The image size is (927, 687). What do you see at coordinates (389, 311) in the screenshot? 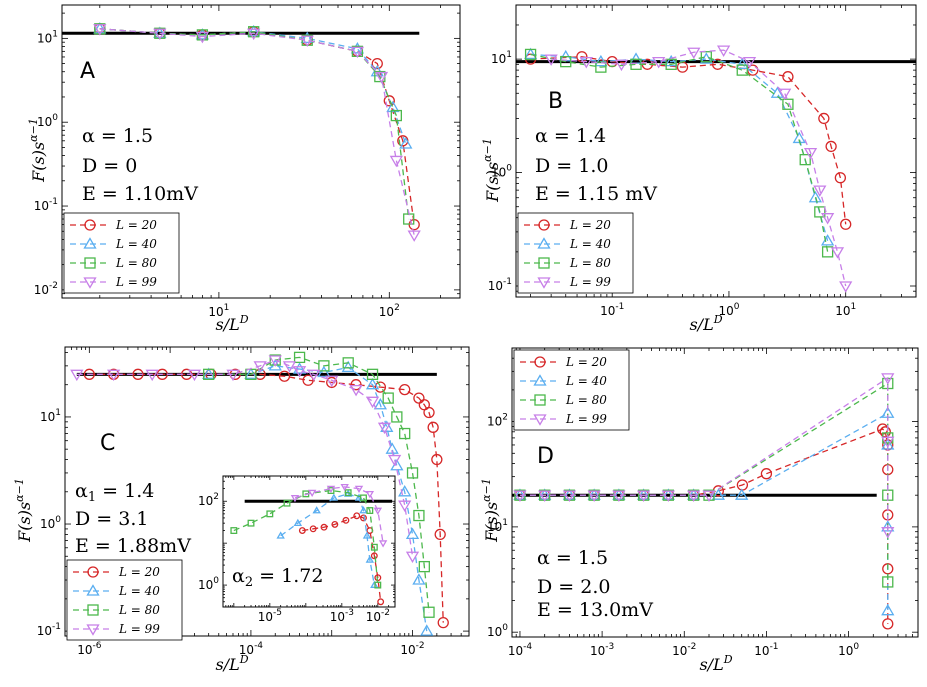
I see `tick-label: 10²` at bounding box center [389, 311].